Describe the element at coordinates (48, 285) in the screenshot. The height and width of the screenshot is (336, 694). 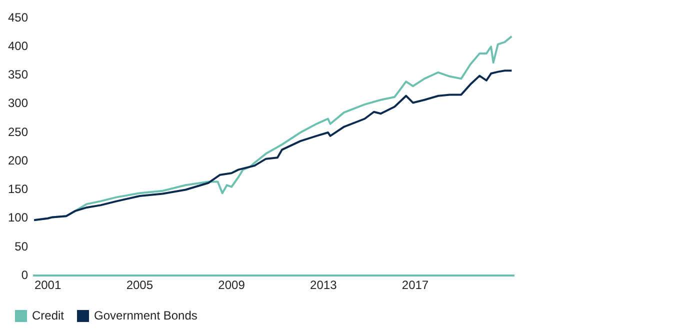
I see `x-tick-label: 2001` at that location.